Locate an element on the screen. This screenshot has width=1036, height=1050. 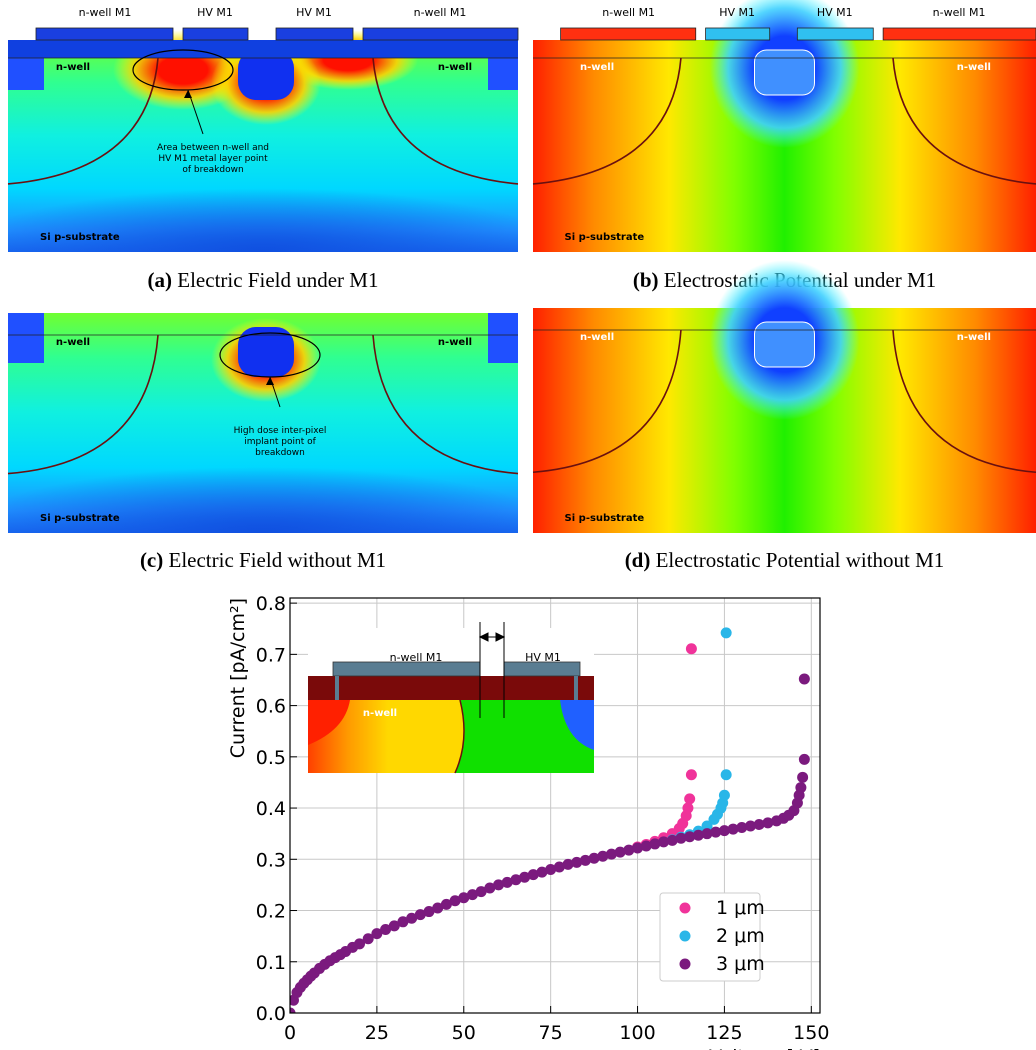
inset-arrow is located at coordinates (492, 637).